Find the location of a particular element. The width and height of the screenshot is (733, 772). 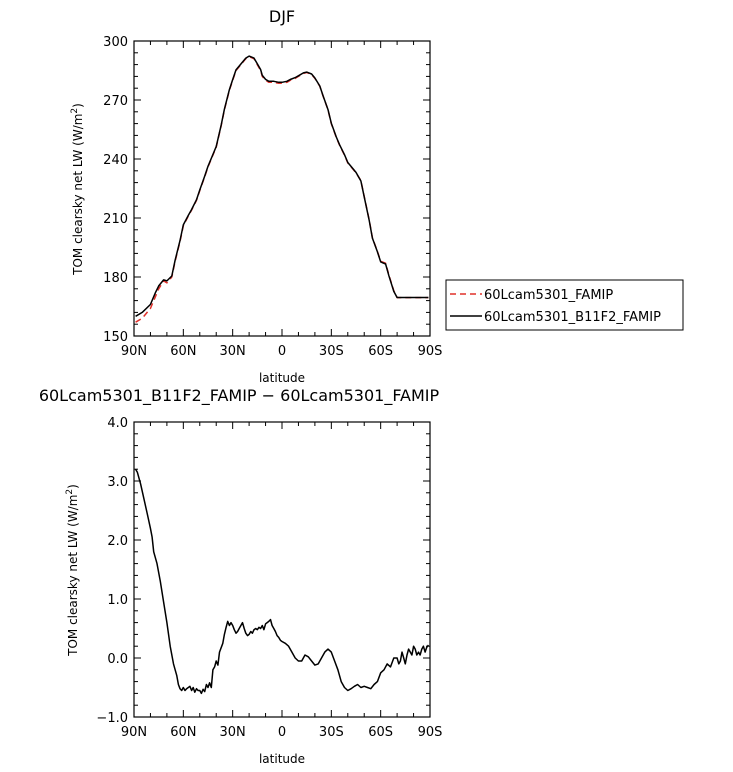

legend-label-2: 60Lcam5301_B11F2_FAMIP is located at coordinates (572, 317).